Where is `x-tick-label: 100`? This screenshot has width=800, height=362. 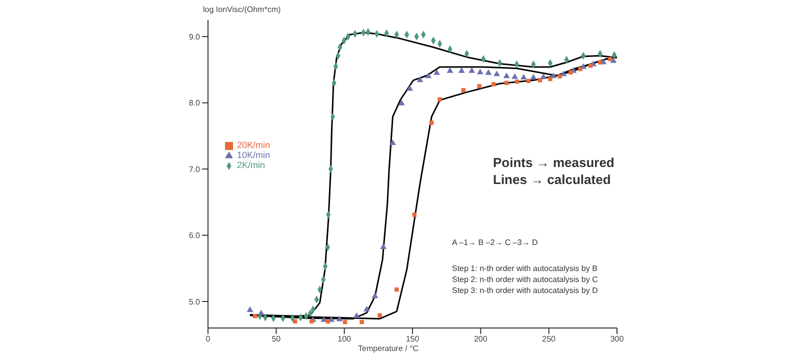 x-tick-label: 100 is located at coordinates (345, 339).